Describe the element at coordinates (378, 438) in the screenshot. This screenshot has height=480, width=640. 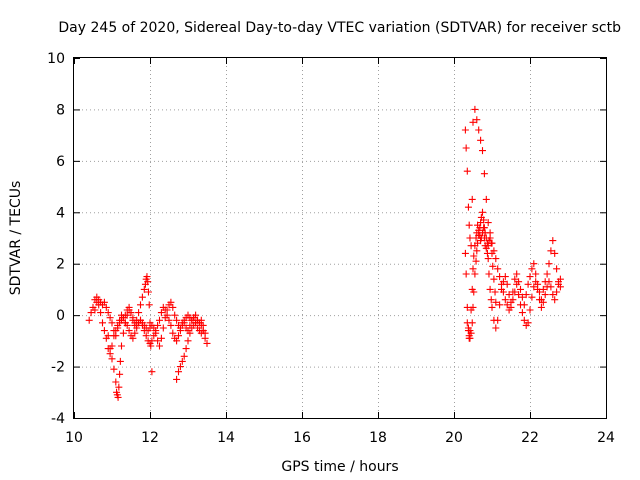
I see `x-tick-label: 18` at that location.